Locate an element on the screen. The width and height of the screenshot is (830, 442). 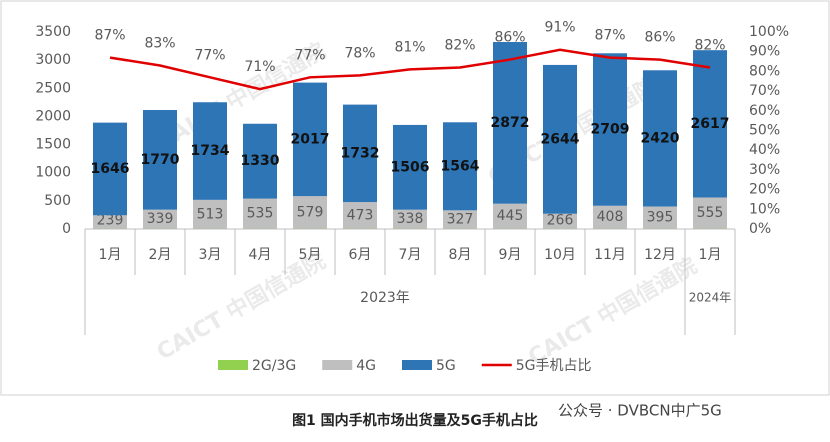
value-label: 338 is located at coordinates (410, 219).